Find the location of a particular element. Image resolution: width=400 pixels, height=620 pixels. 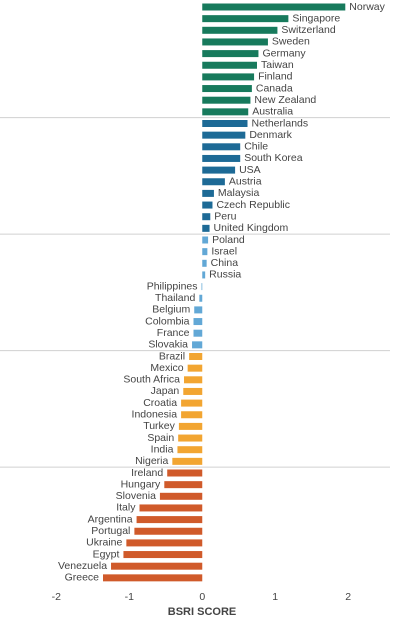

category-label: Japan is located at coordinates (165, 391).